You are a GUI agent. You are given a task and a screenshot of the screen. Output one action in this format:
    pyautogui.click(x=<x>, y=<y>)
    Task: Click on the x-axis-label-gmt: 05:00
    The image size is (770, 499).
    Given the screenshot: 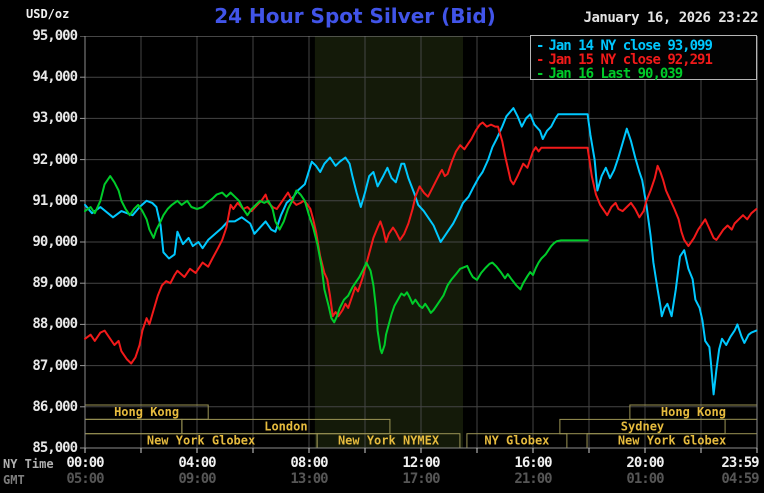 What is the action you would take?
    pyautogui.click(x=85, y=479)
    